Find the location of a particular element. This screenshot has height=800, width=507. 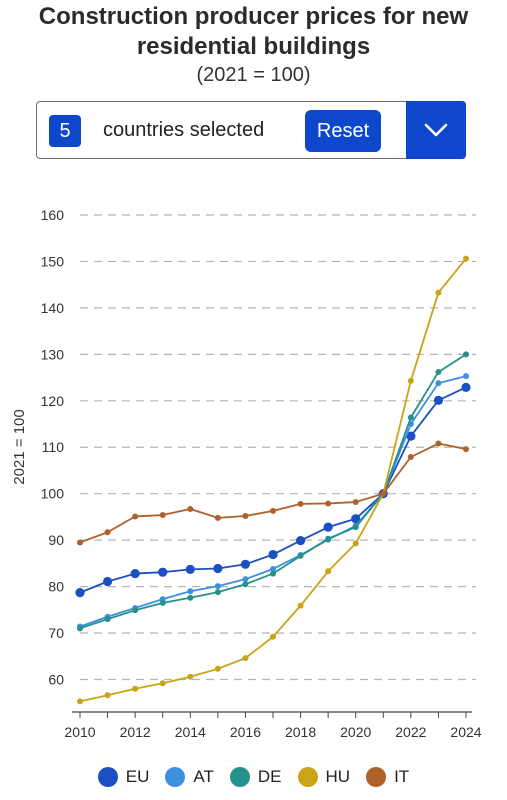

legend-item-eu: EU is located at coordinates (123, 777).